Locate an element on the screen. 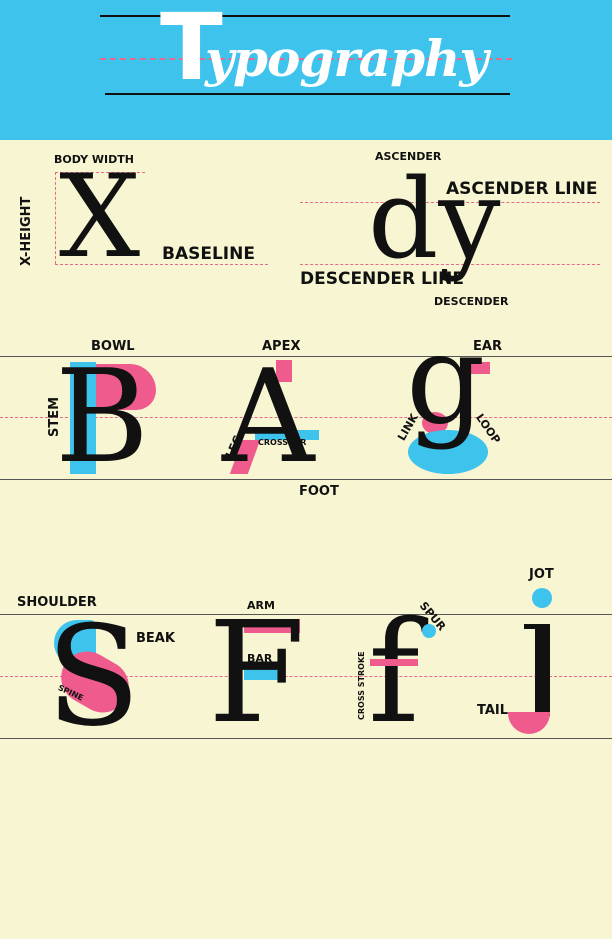 The height and width of the screenshot is (939, 612). b-stem-highlight is located at coordinates (83, 418).